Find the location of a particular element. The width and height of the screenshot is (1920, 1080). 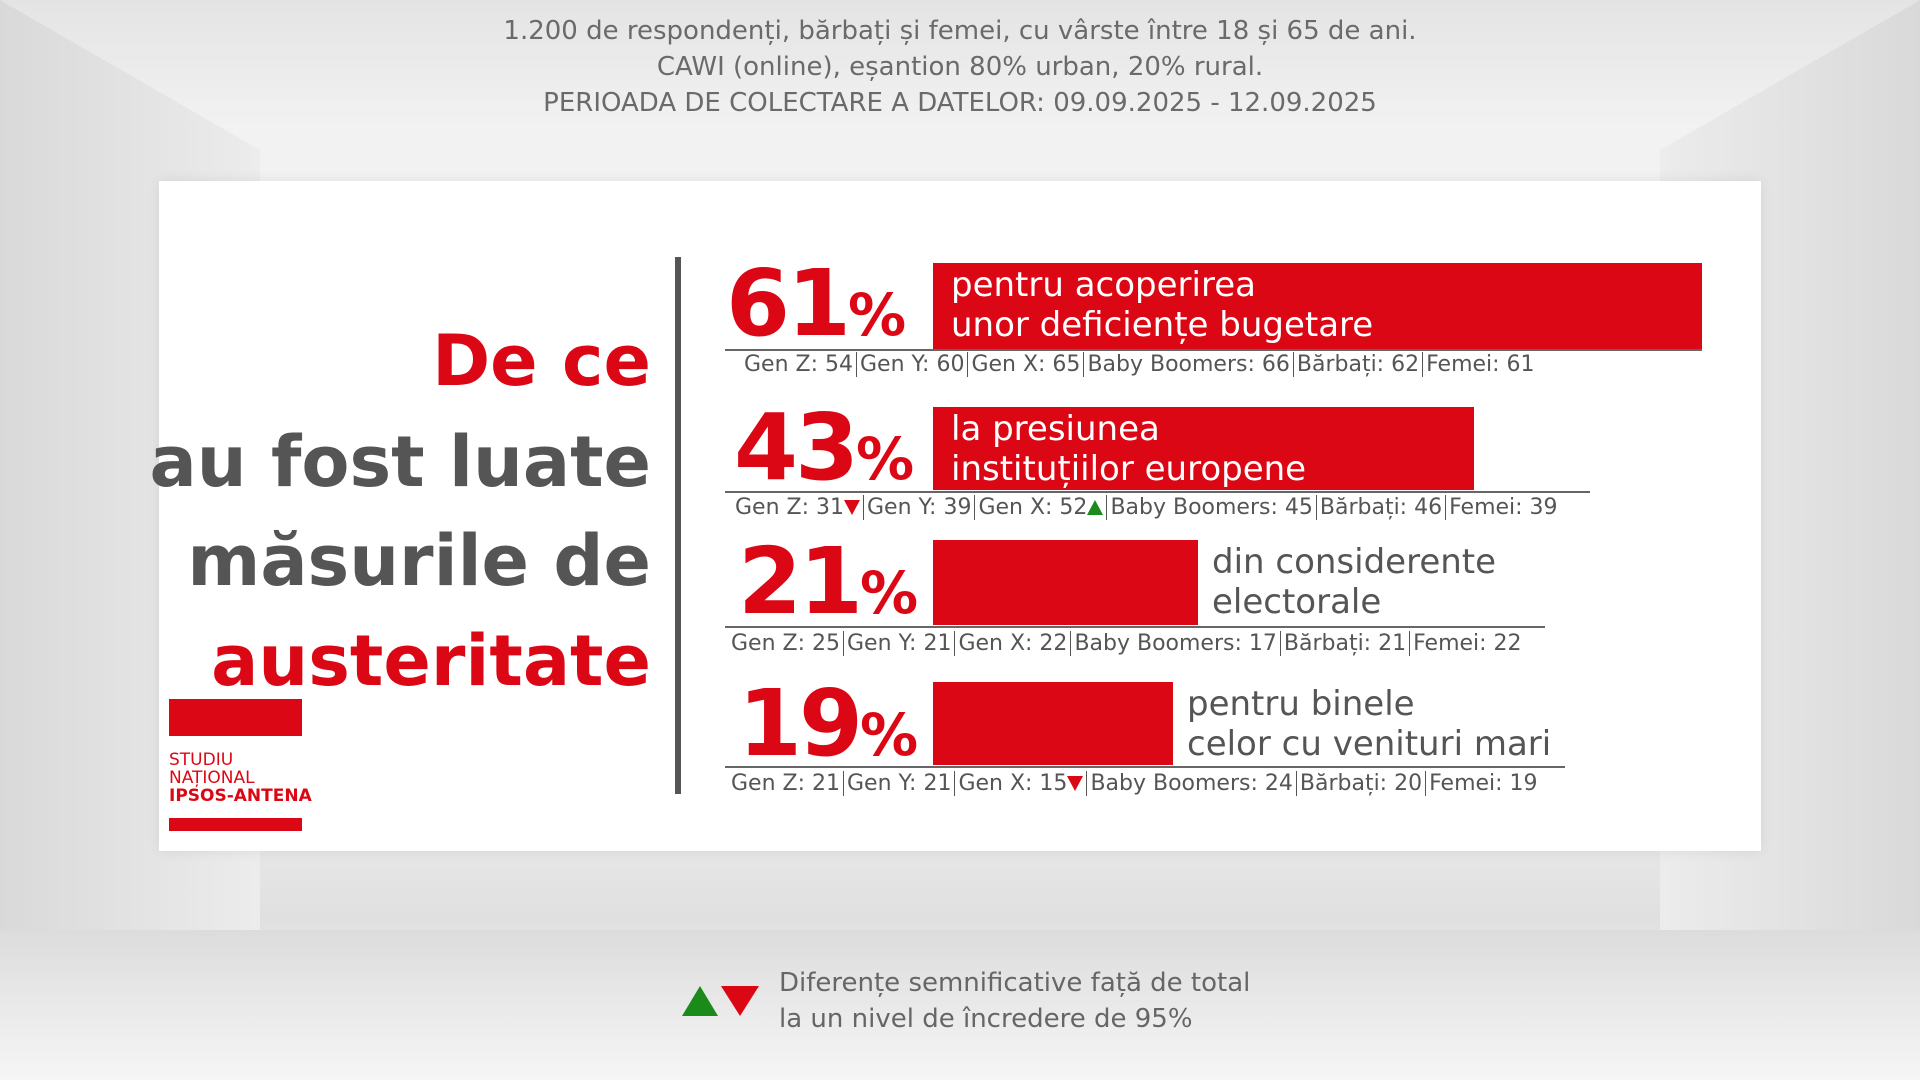

title-line-3: măsurile de is located at coordinates (419, 561).